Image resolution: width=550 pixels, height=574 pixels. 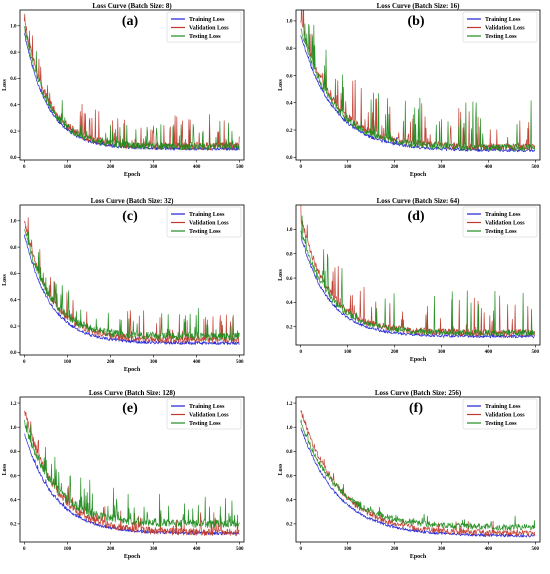 I want to click on chart-title: Loss Curve (Batch Size: 128), so click(x=132, y=393).